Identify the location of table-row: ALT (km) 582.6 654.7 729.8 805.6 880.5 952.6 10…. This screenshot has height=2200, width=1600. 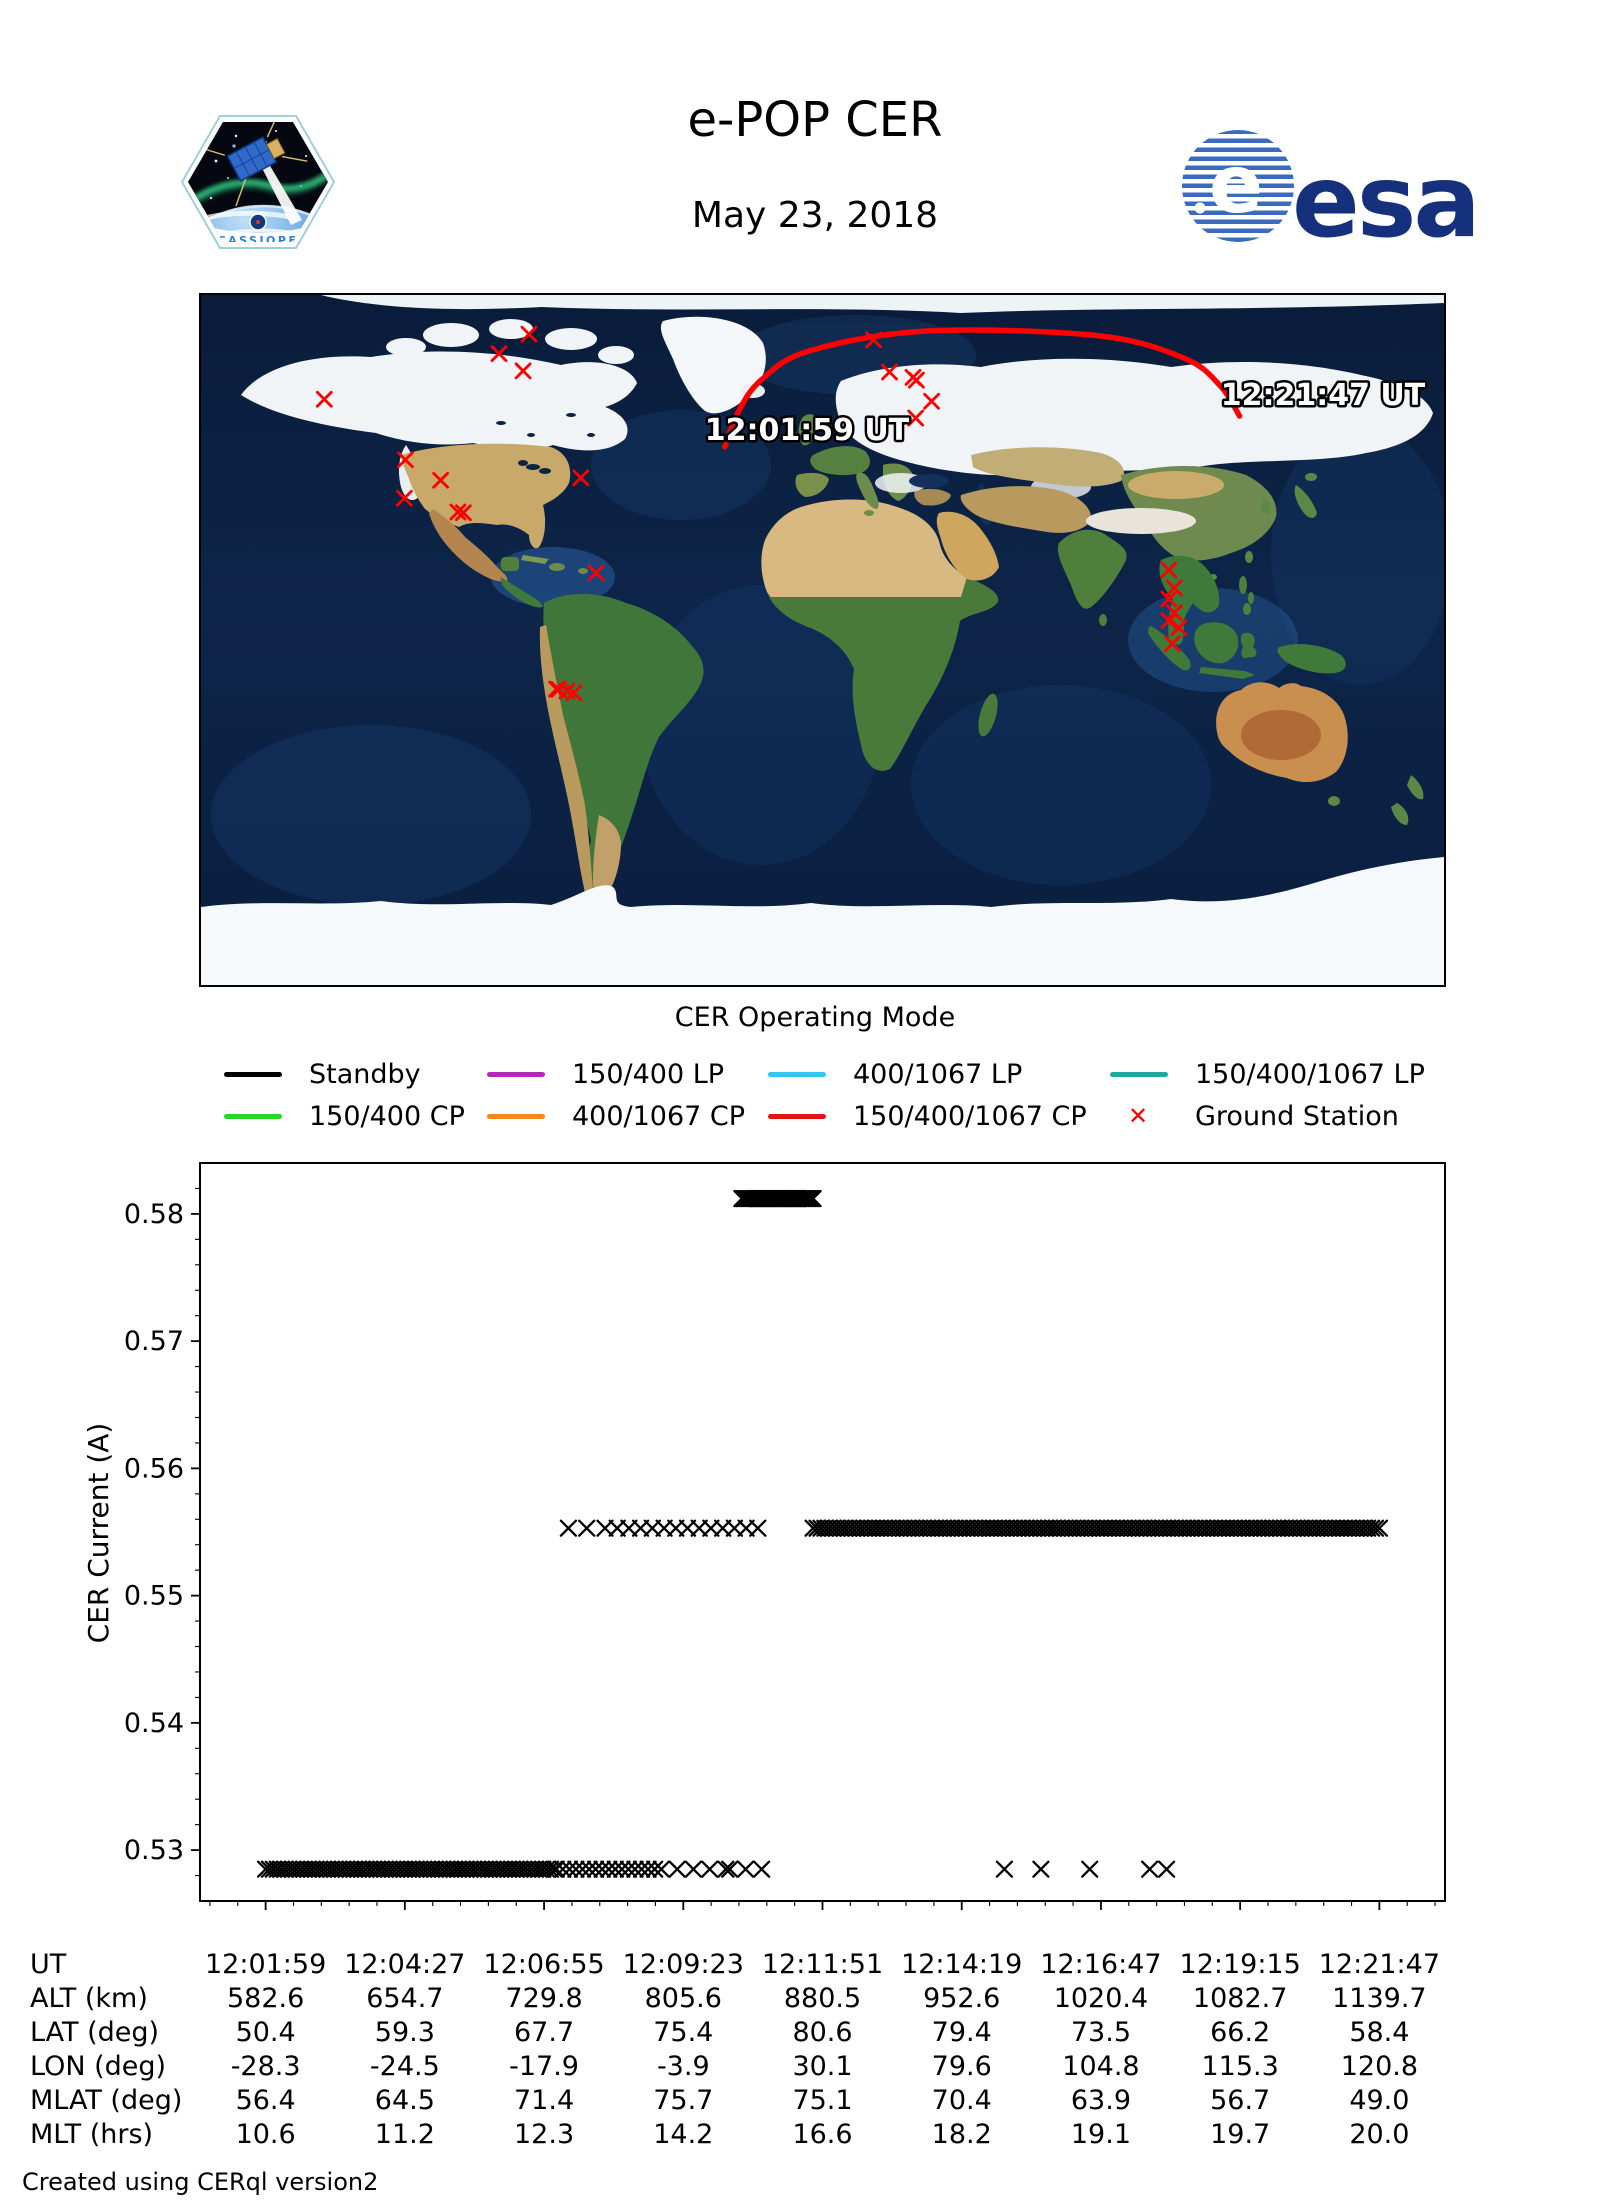
(800, 1999).